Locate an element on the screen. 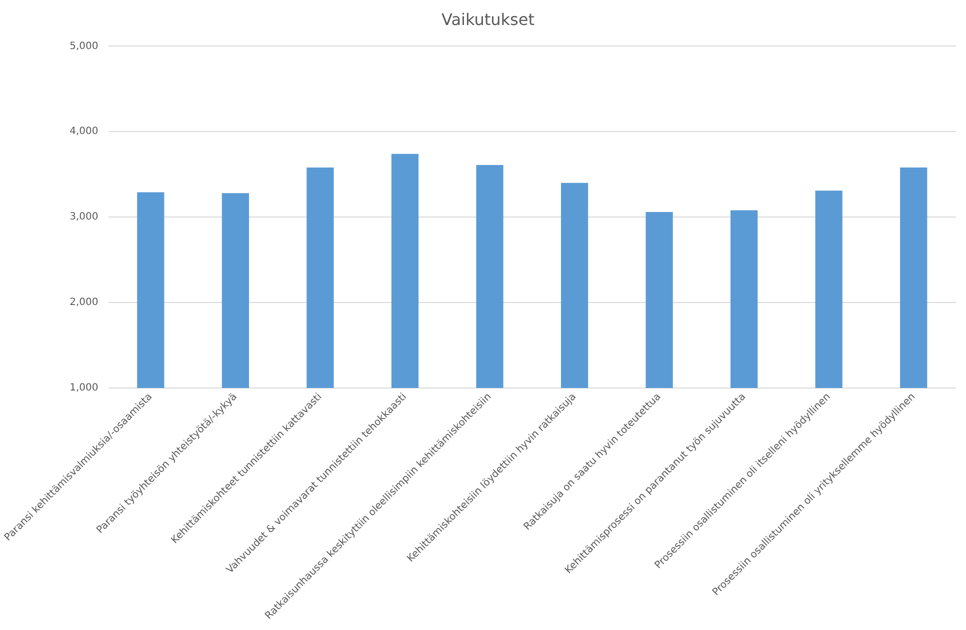 The width and height of the screenshot is (966, 630). y-tick-label: 5,000 is located at coordinates (84, 46).